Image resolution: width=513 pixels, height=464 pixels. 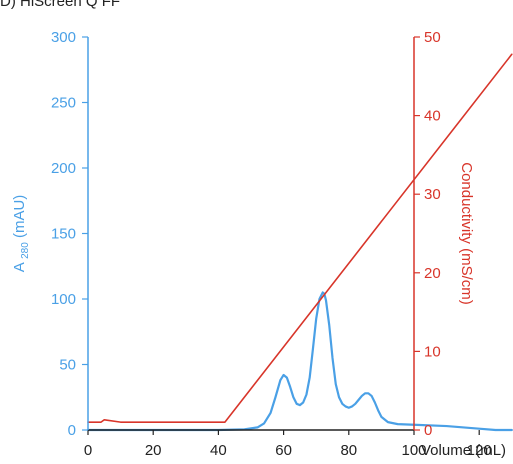 What do you see at coordinates (428, 430) in the screenshot?
I see `y-right-tick-label: 0` at bounding box center [428, 430].